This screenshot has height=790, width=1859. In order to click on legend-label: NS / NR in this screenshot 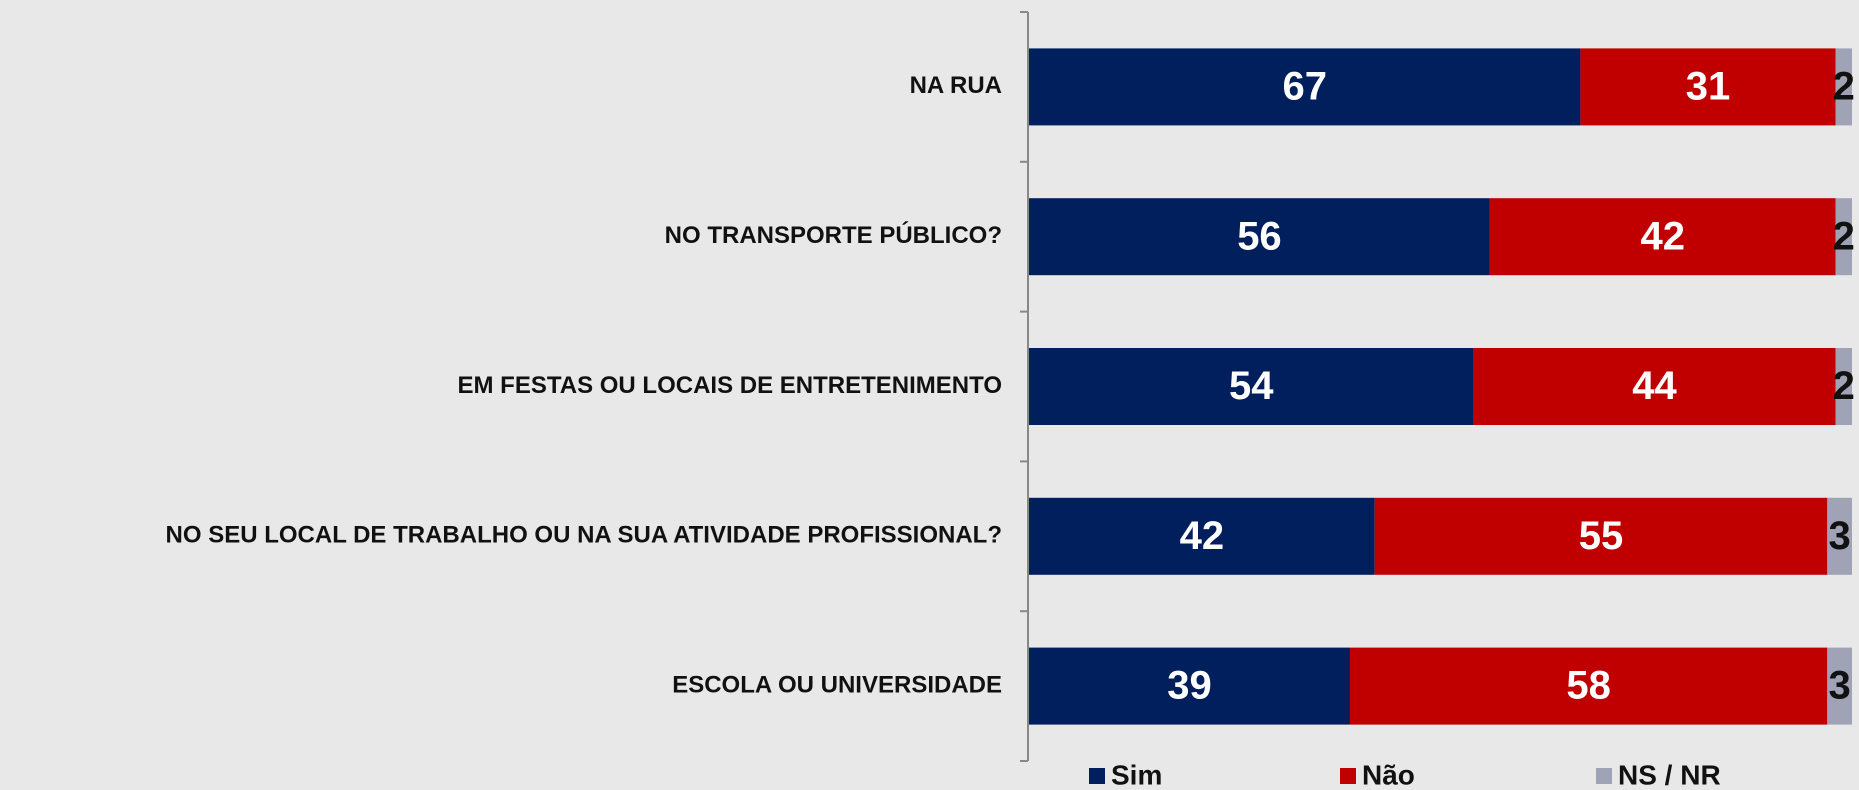, I will do `click(1669, 774)`.